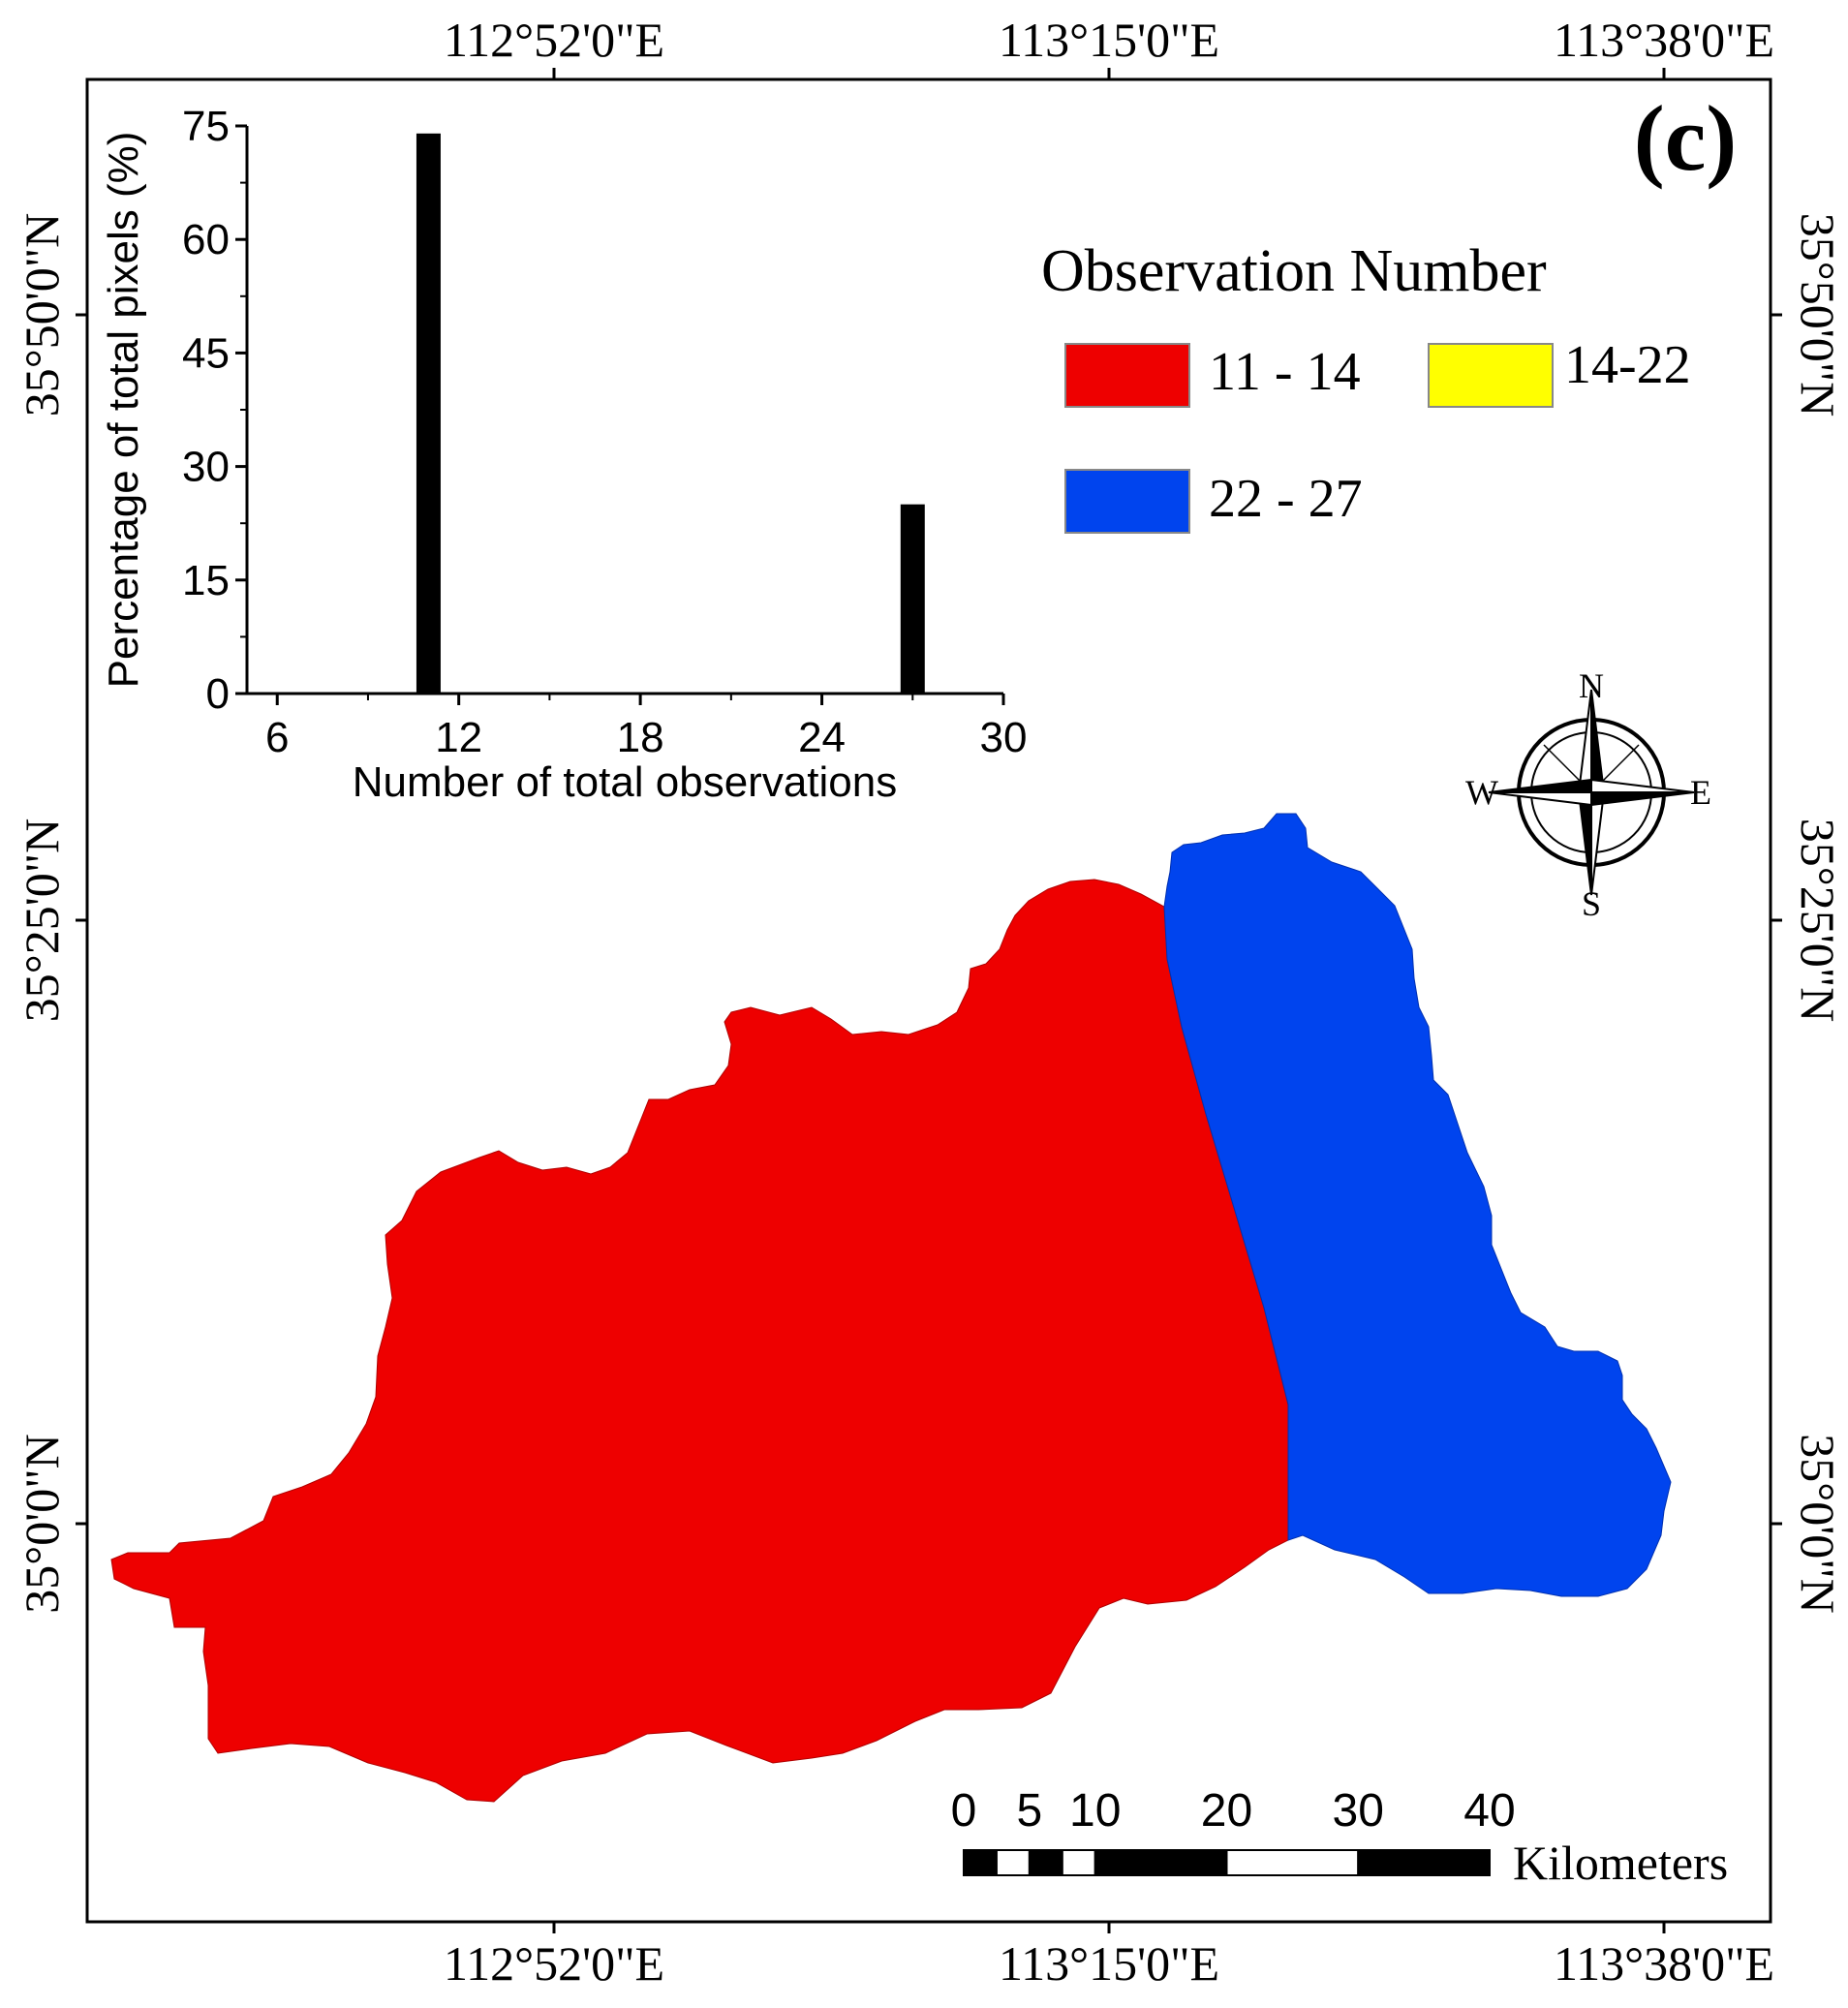 The height and width of the screenshot is (2008, 1848). I want to click on lat-label-left-1: 35°50'0"N, so click(42, 315).